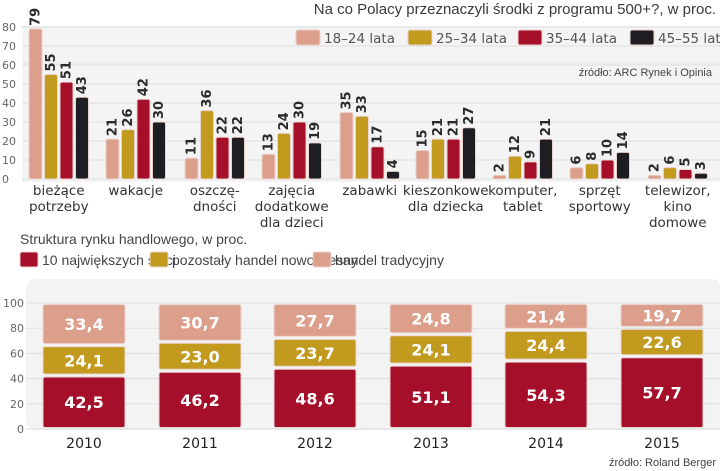  What do you see at coordinates (300, 110) in the screenshot?
I see `chart1-data-label: 30` at bounding box center [300, 110].